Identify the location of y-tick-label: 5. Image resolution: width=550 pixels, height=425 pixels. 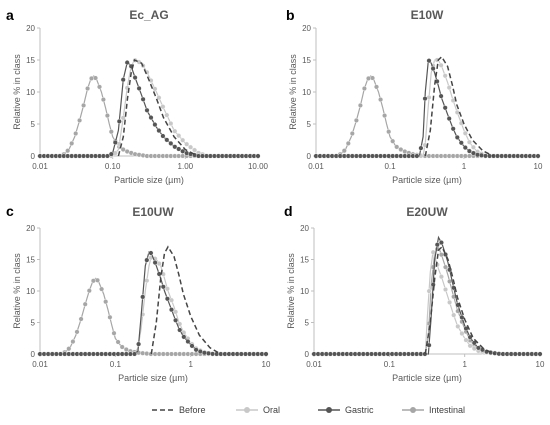
(33, 124).